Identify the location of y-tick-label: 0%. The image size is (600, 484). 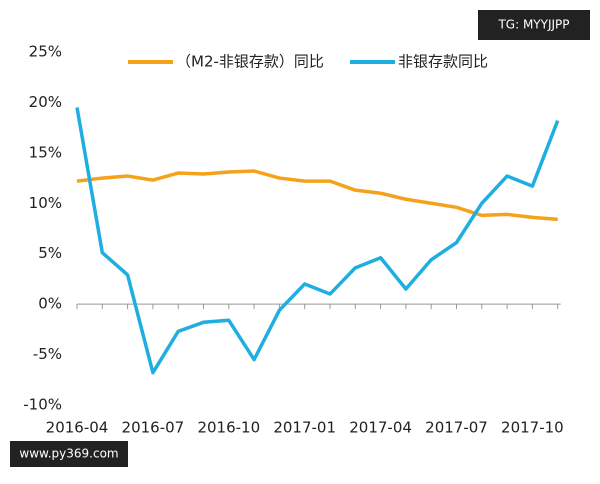
(50, 304).